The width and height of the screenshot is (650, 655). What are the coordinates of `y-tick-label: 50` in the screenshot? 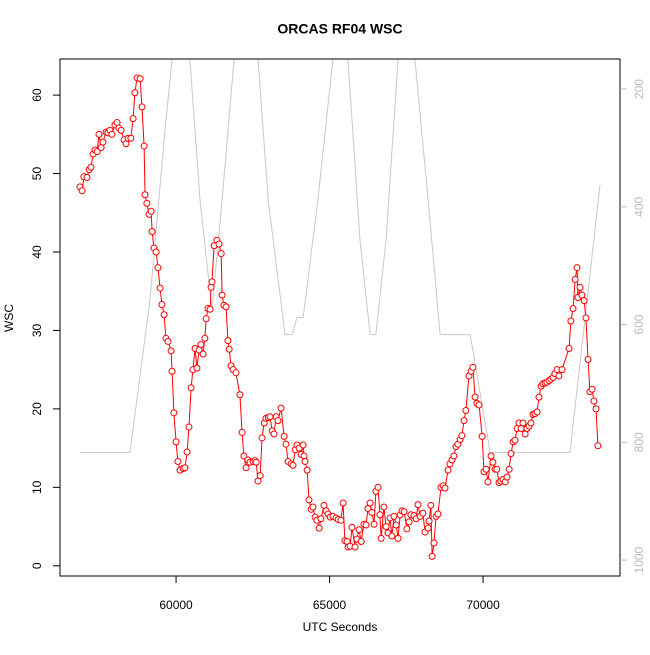 It's located at (37, 174).